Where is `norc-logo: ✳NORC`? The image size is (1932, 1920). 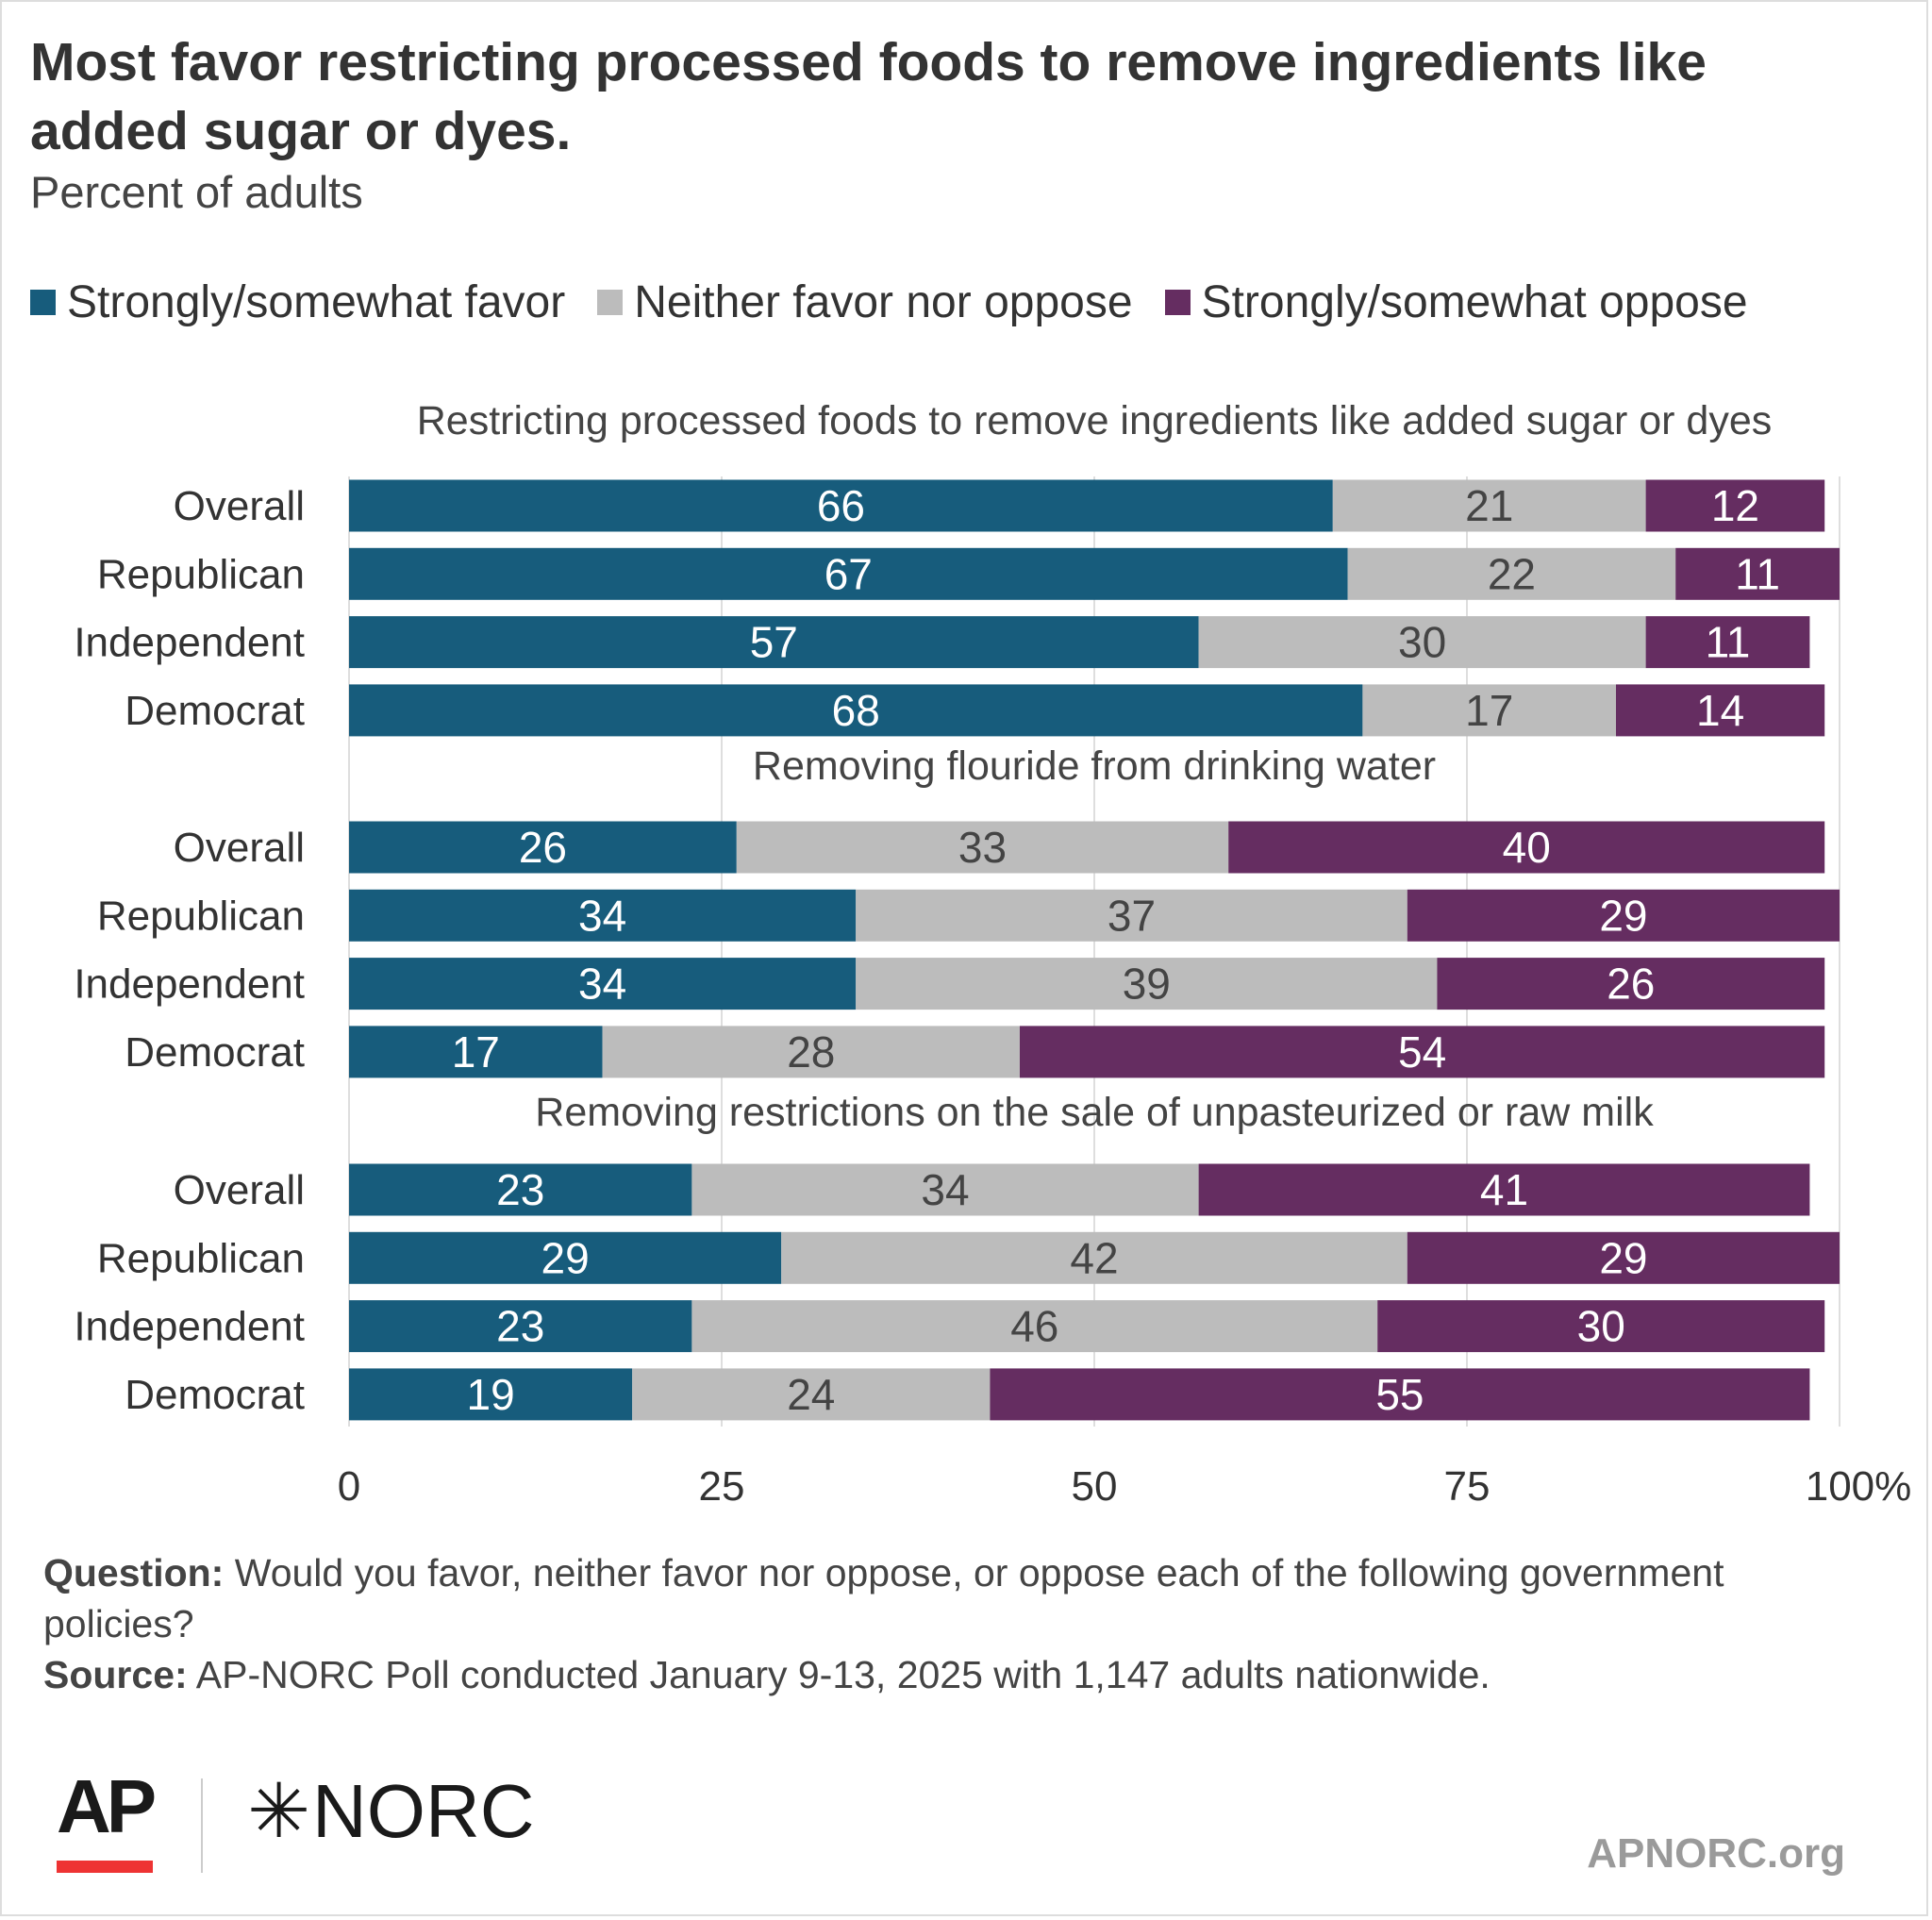
norc-logo: ✳NORC is located at coordinates (391, 1811).